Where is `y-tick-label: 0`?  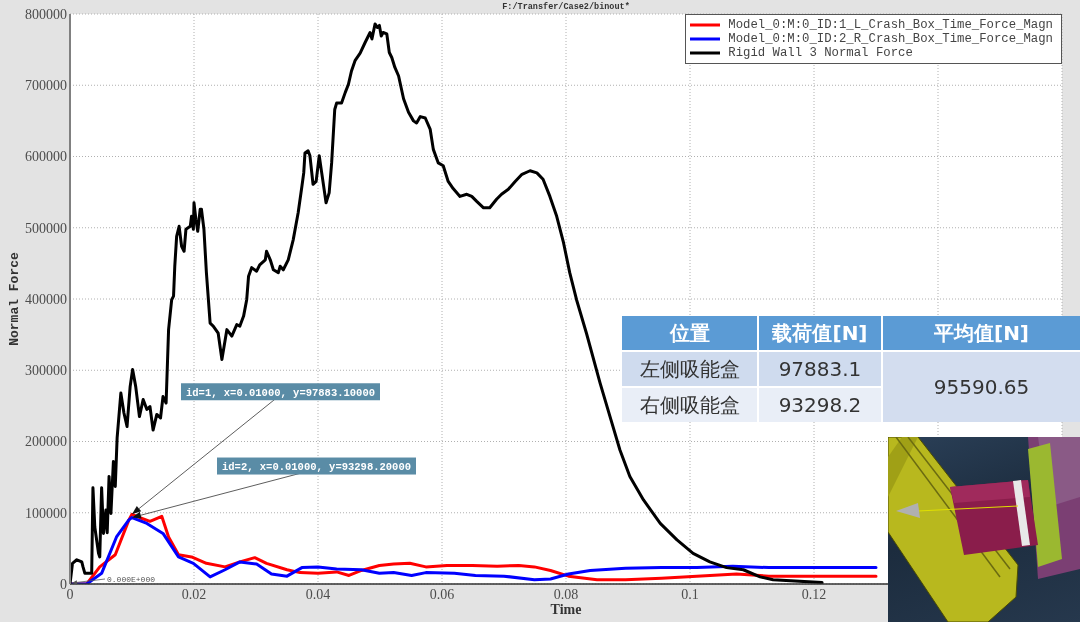
y-tick-label: 0 is located at coordinates (63, 584).